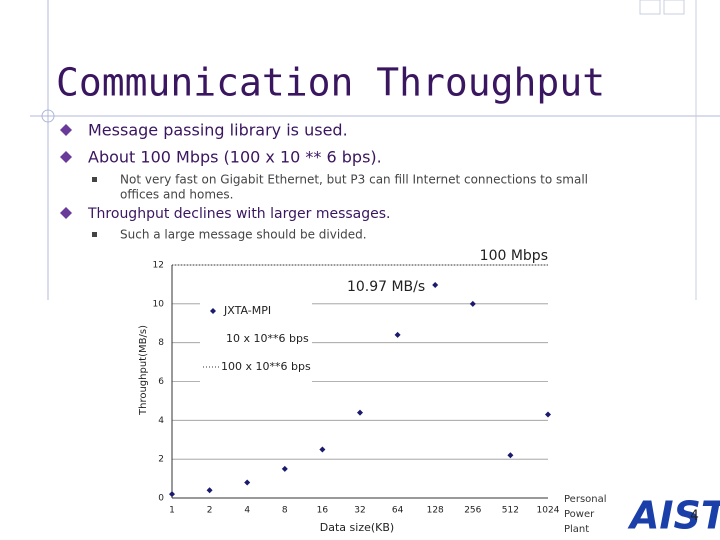 The image size is (720, 540). I want to click on x-axis-title: Data size(KB), so click(357, 527).